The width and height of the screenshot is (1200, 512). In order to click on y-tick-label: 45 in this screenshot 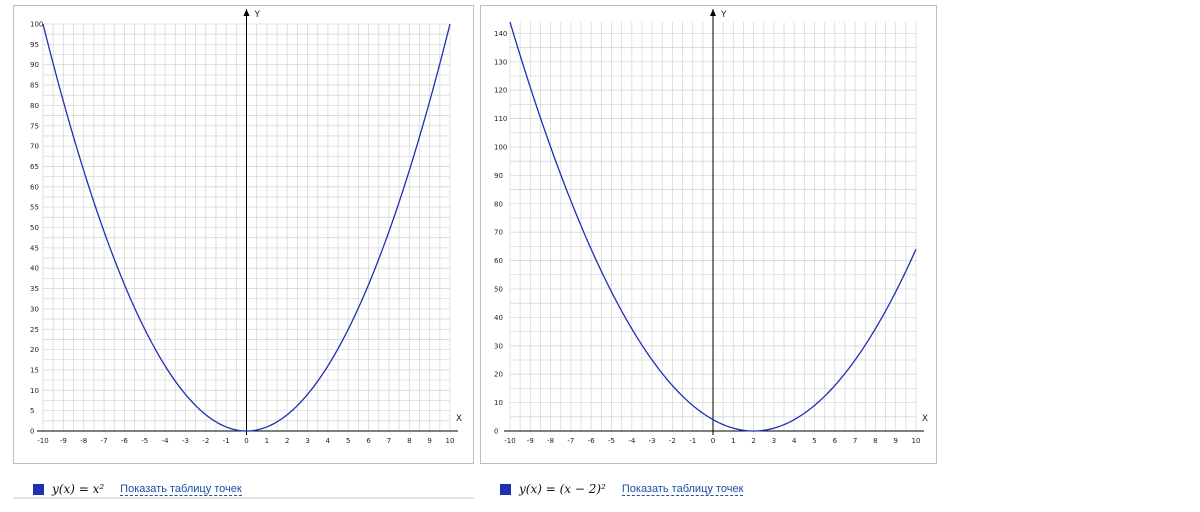, I will do `click(34, 248)`.